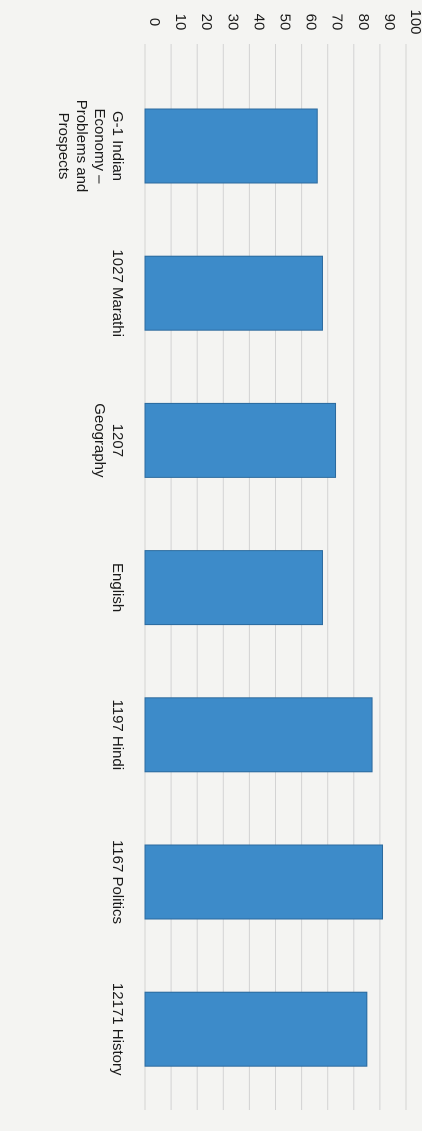 The image size is (422, 1131). I want to click on tick-label: 100, so click(414, 21).